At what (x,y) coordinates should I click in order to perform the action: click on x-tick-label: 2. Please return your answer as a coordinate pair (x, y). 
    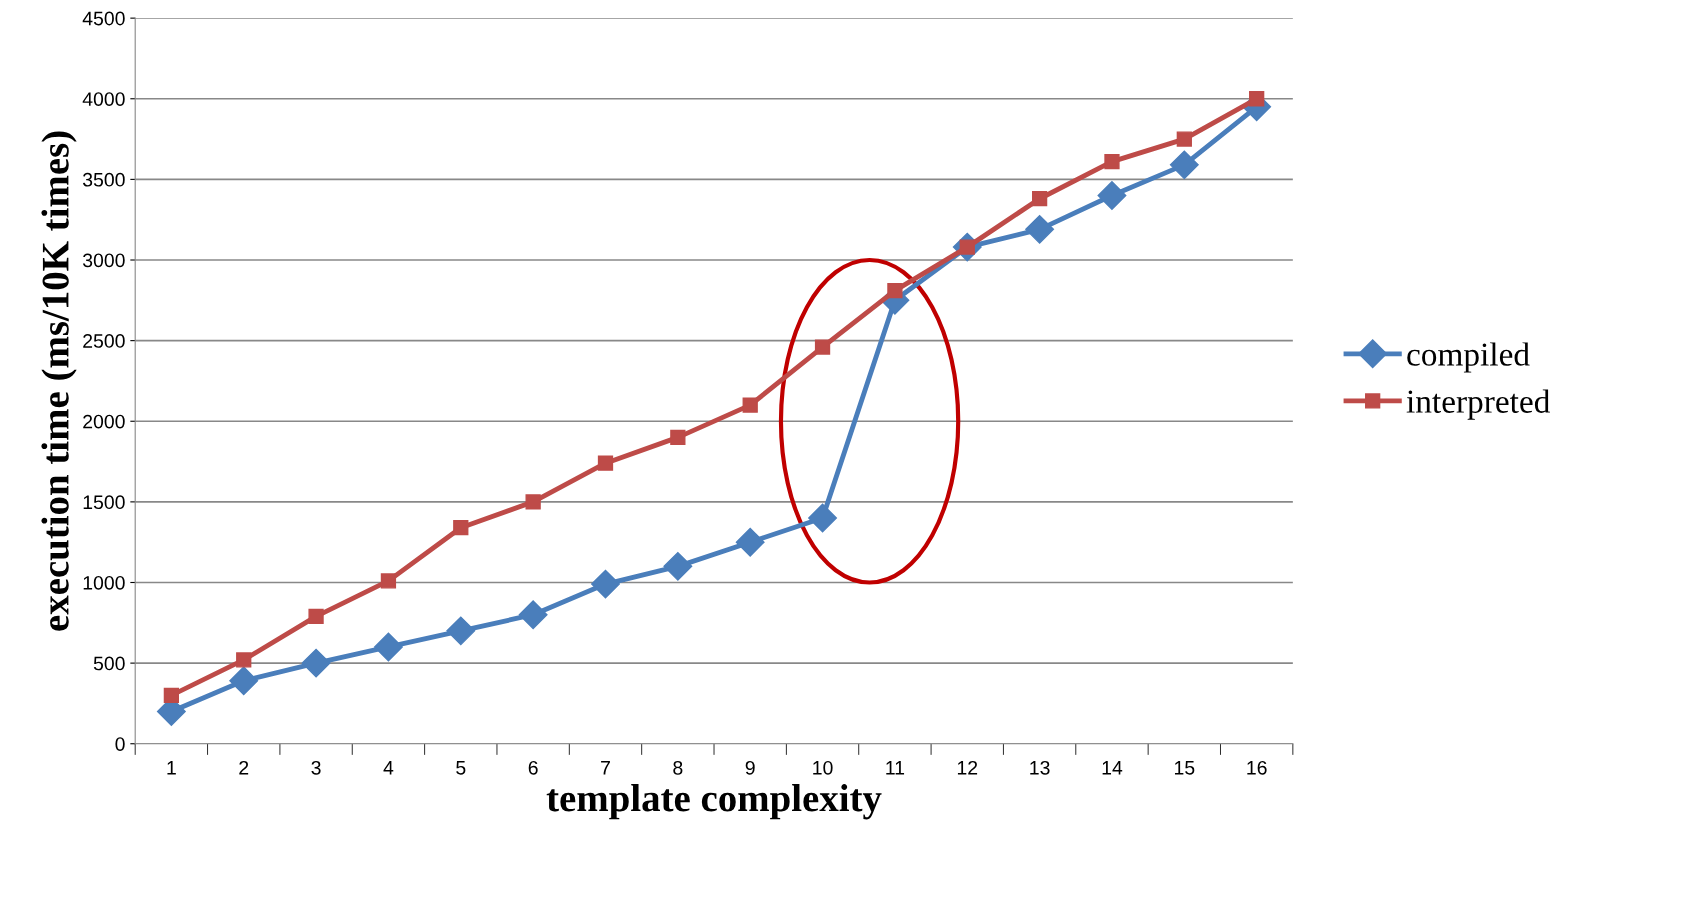
    Looking at the image, I should click on (244, 767).